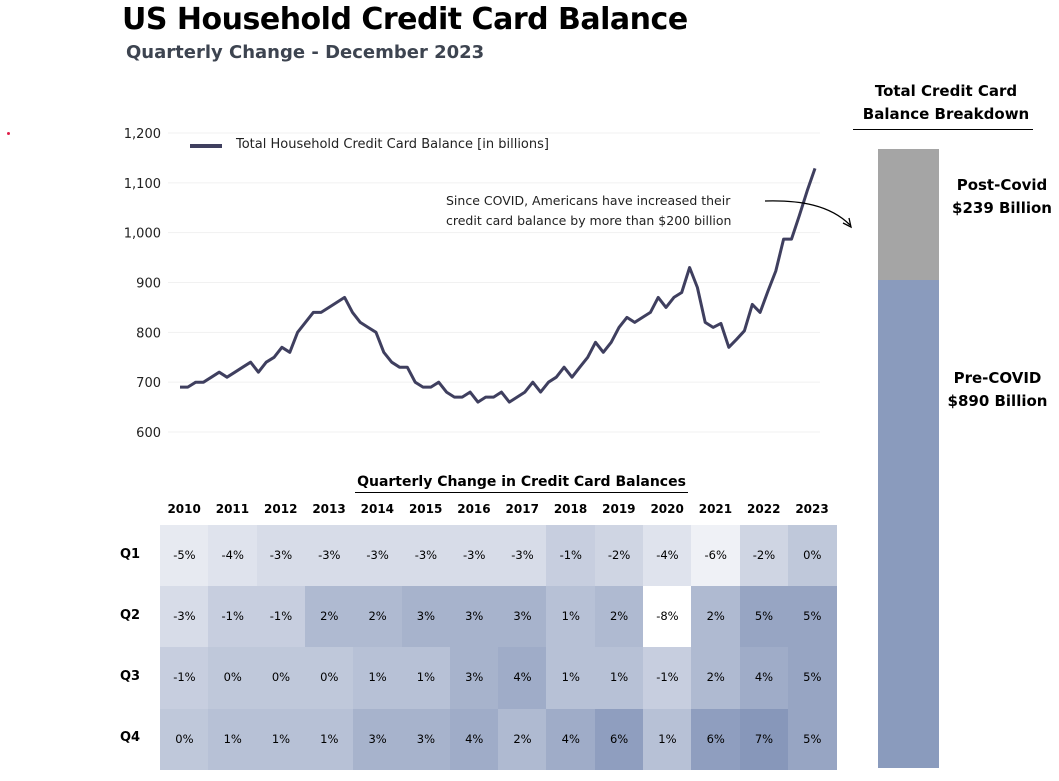 The width and height of the screenshot is (1059, 781). What do you see at coordinates (329, 509) in the screenshot?
I see `column-header: 2013` at bounding box center [329, 509].